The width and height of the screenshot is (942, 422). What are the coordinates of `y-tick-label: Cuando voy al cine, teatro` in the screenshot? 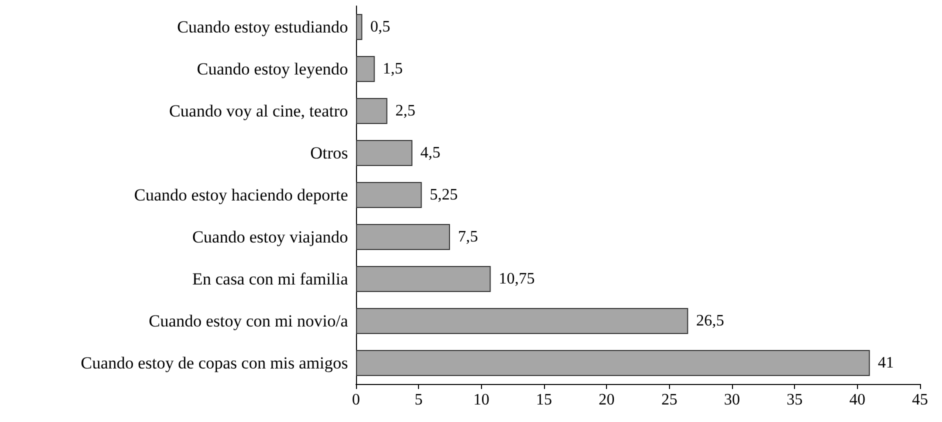 It's located at (258, 111).